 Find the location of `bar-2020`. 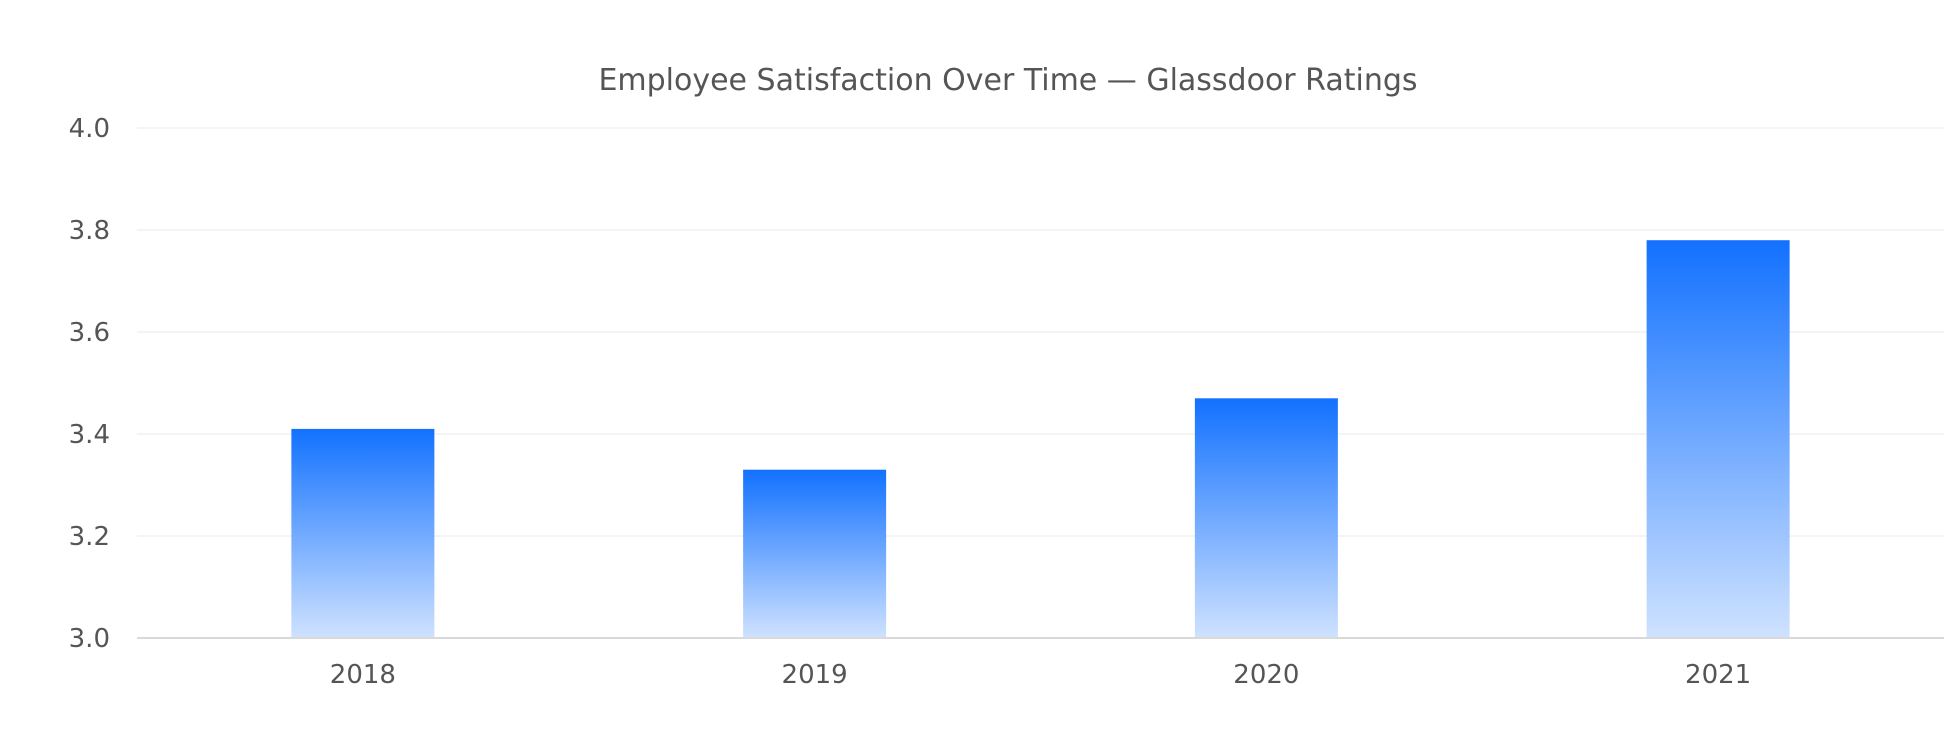

bar-2020 is located at coordinates (1266, 518).